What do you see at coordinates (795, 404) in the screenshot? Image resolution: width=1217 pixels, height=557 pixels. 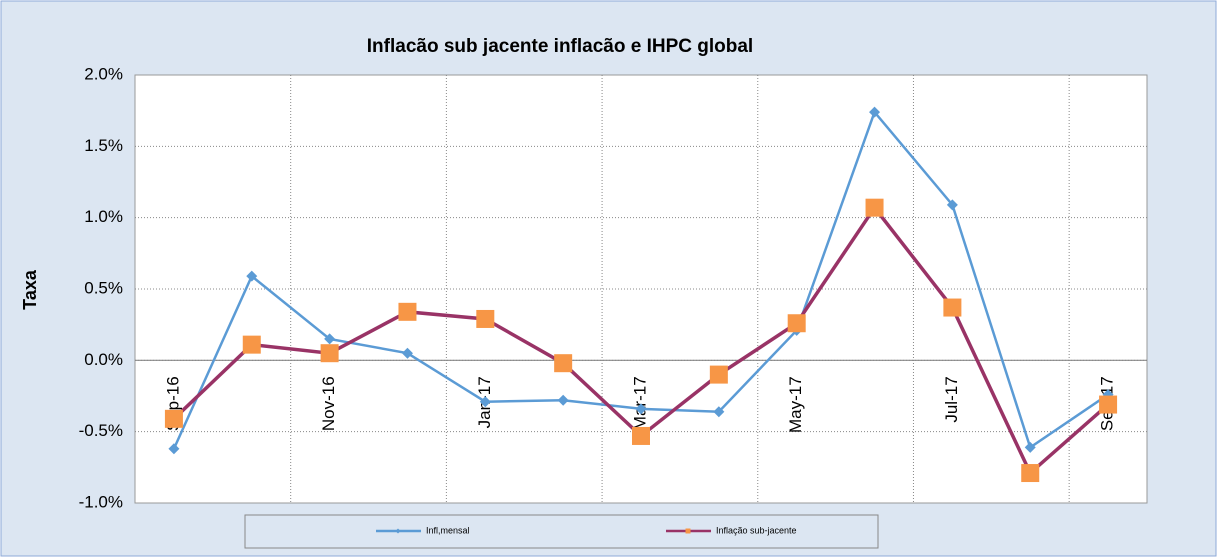 I see `x-tick-label: May-17` at bounding box center [795, 404].